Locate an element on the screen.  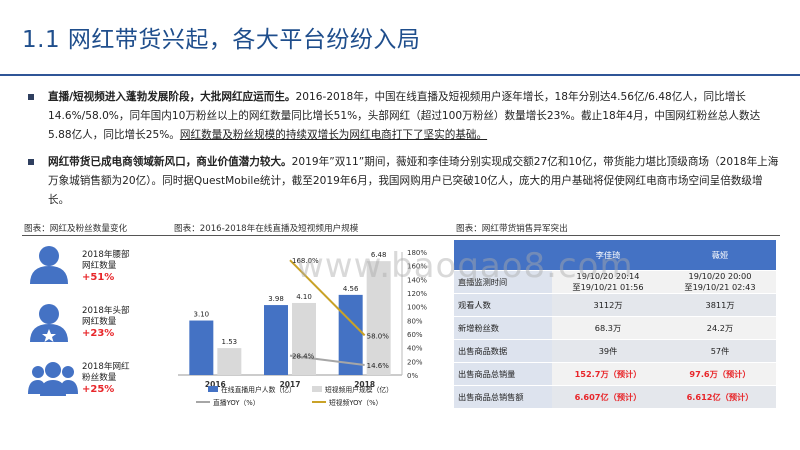
table-cell: 19/10/20 20:00 至19/10/21 02:43 is located at coordinates (720, 282).